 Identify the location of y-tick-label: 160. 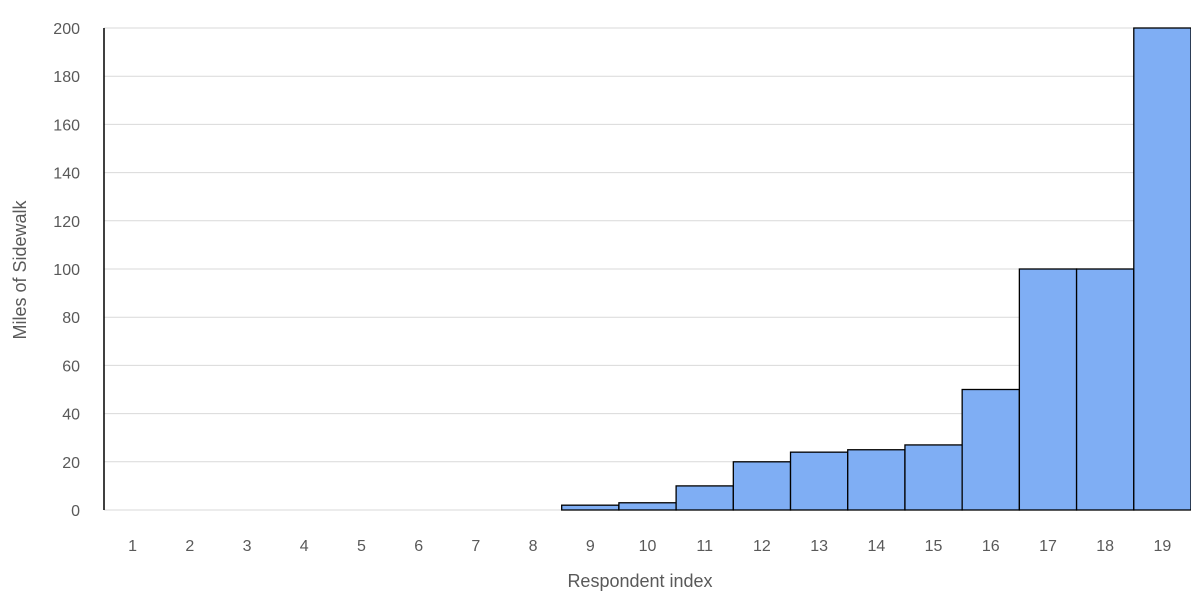
(66, 125).